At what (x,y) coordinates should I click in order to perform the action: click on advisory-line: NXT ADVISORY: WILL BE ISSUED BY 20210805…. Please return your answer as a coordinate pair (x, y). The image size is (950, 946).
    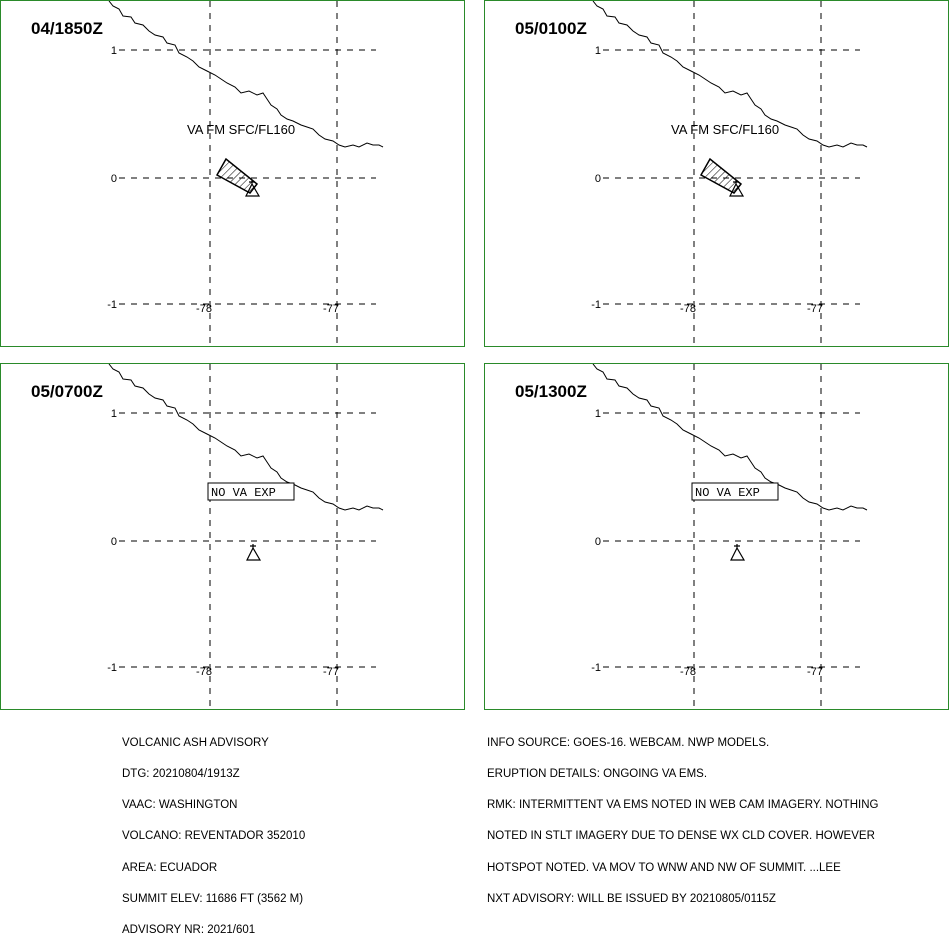
    Looking at the image, I should click on (631, 898).